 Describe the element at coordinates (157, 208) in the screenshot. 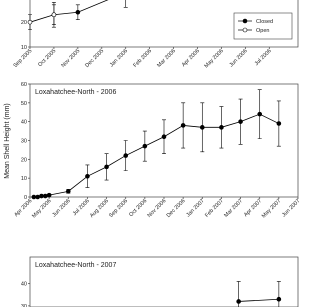

I see `x-tick-label: Nov 2006` at that location.